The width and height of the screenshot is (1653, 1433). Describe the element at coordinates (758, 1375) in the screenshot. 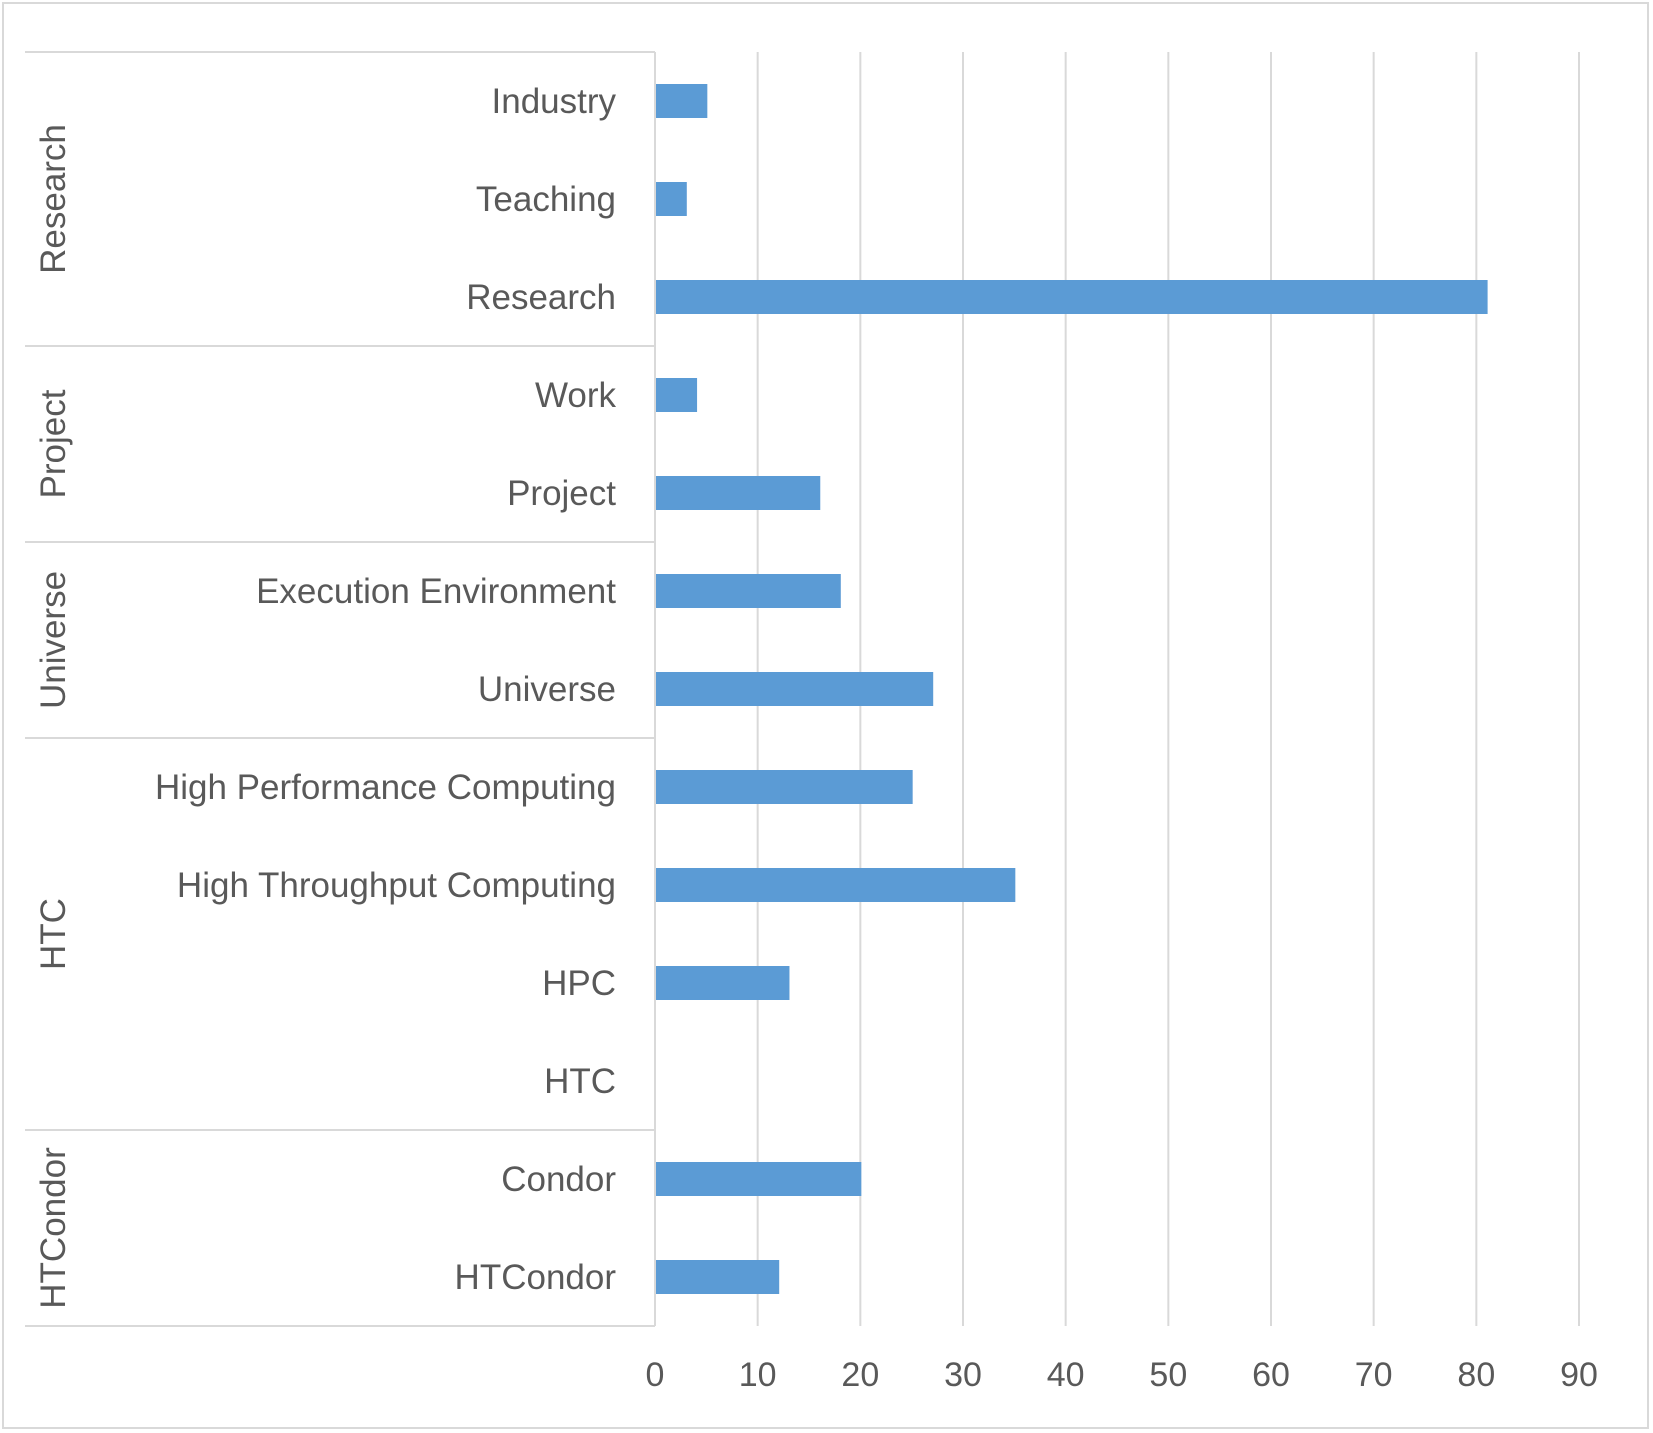

I see `x-tick-label: 10` at that location.